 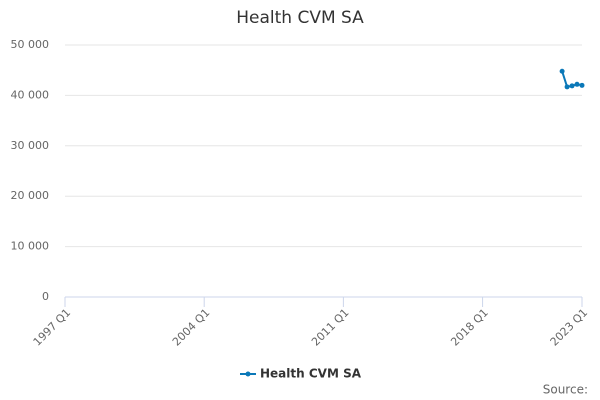 I want to click on legend-label: Health CVM SA, so click(x=311, y=374).